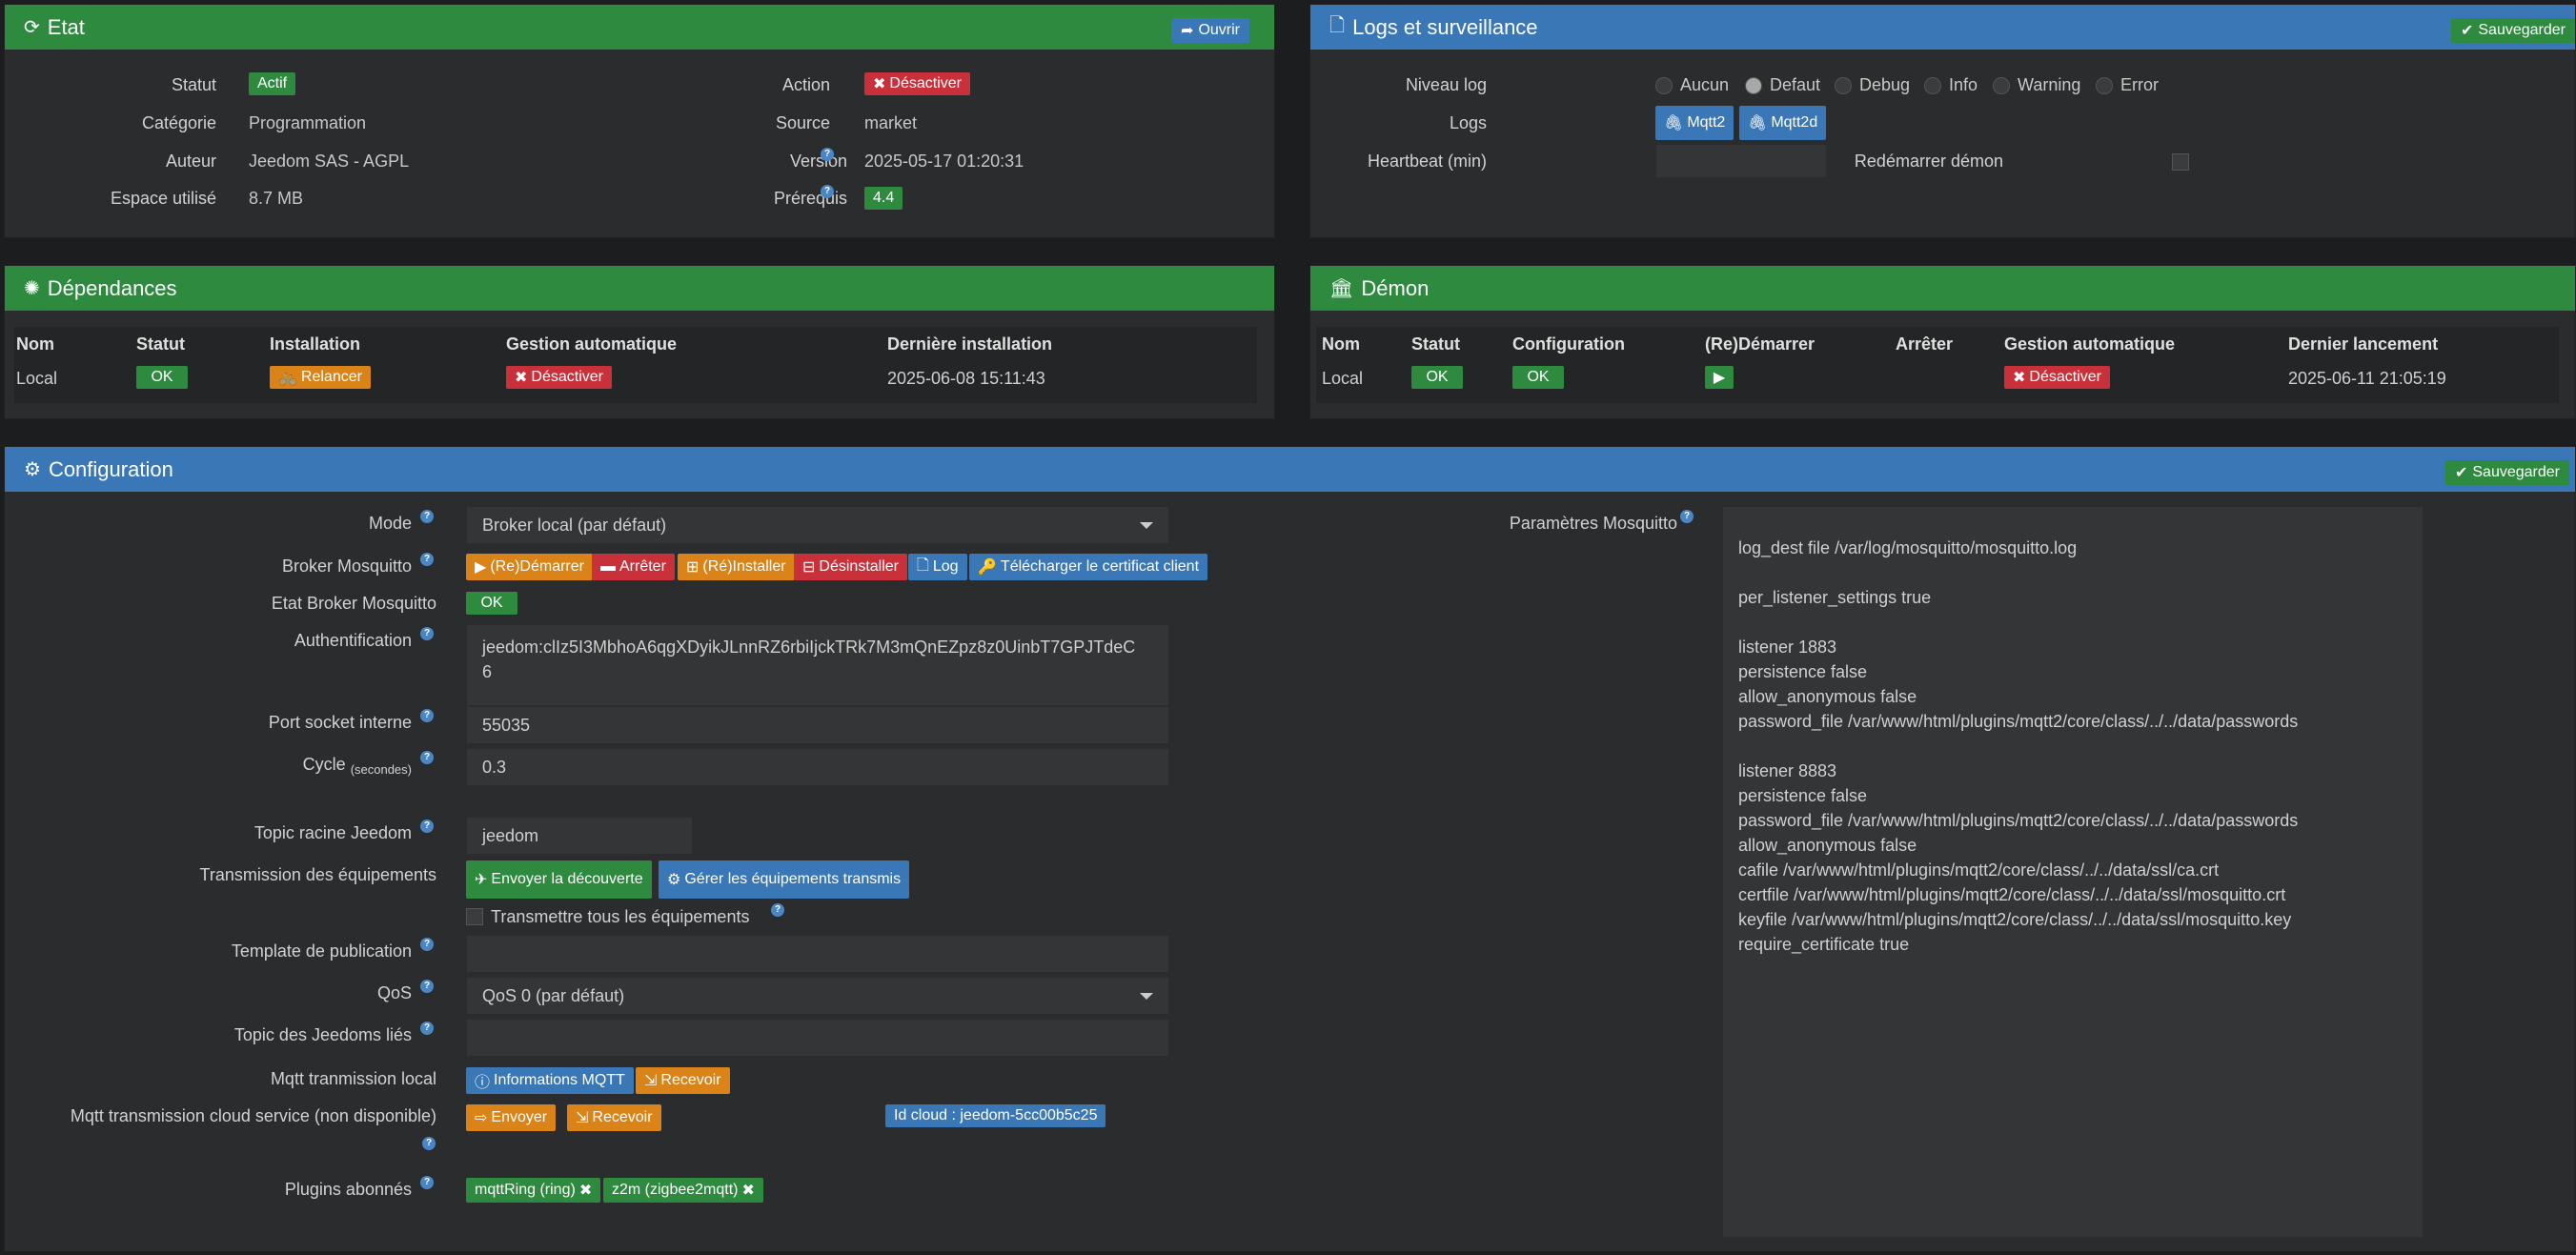 The width and height of the screenshot is (2576, 1255). What do you see at coordinates (550, 1080) in the screenshot?
I see `mqtt-info-button: ⓘ Informations MQTT` at bounding box center [550, 1080].